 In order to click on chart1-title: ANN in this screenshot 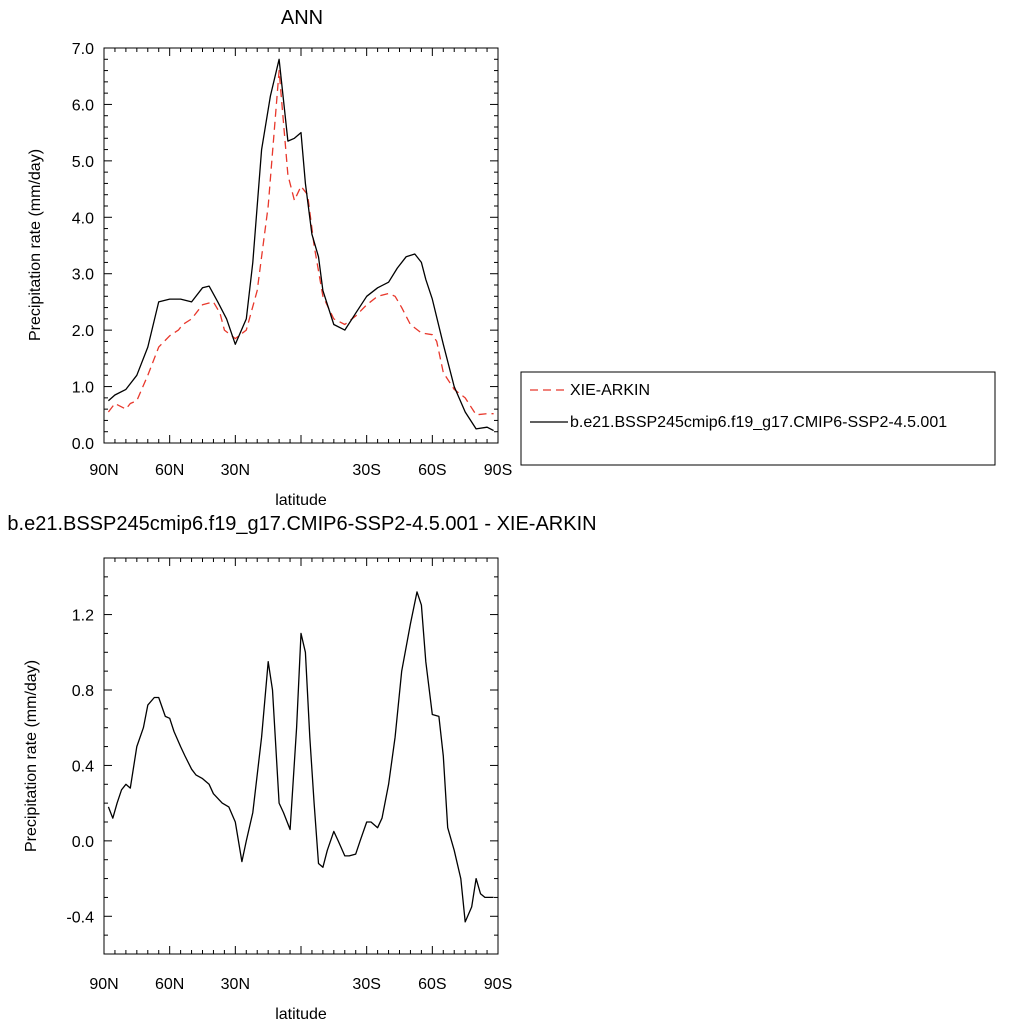, I will do `click(302, 18)`.